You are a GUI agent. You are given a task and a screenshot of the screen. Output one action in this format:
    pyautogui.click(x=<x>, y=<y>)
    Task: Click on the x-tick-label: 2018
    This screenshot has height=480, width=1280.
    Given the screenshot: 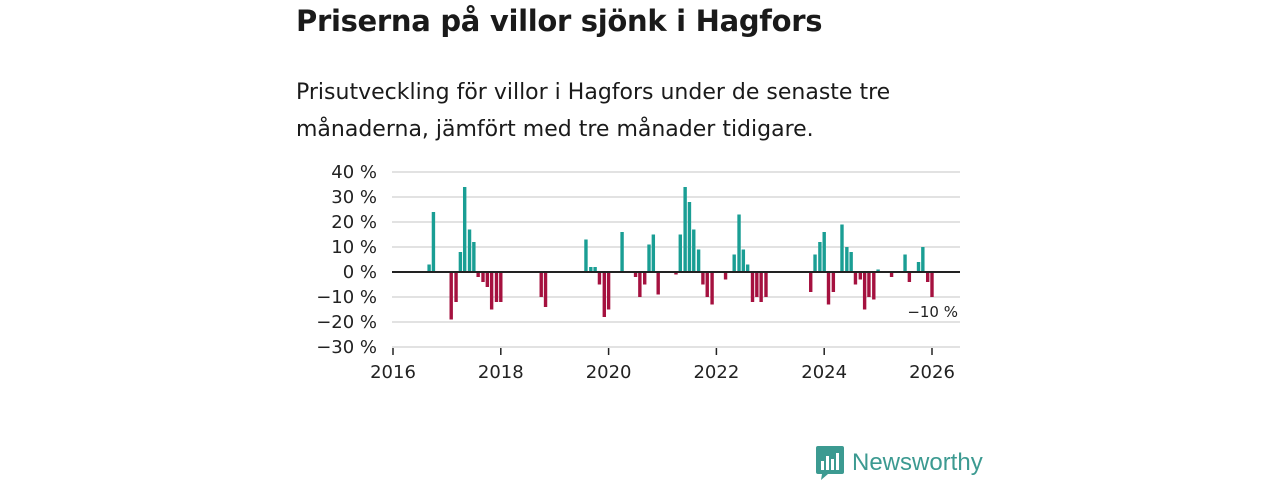 What is the action you would take?
    pyautogui.click(x=501, y=372)
    